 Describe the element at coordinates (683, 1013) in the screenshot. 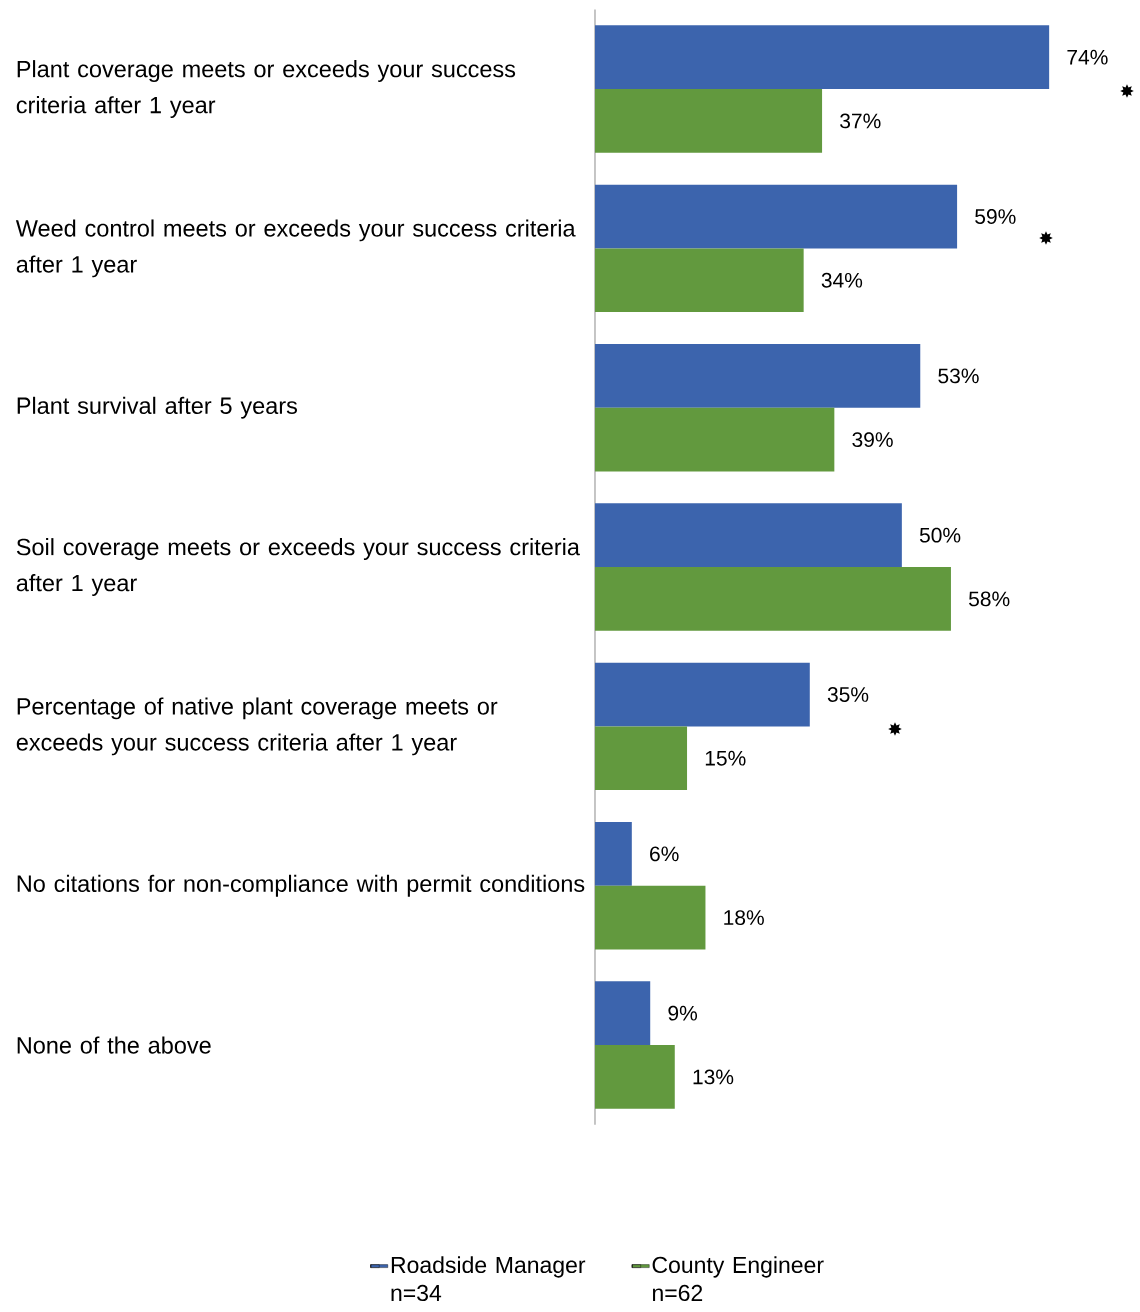

I see `data-label: 9%` at that location.